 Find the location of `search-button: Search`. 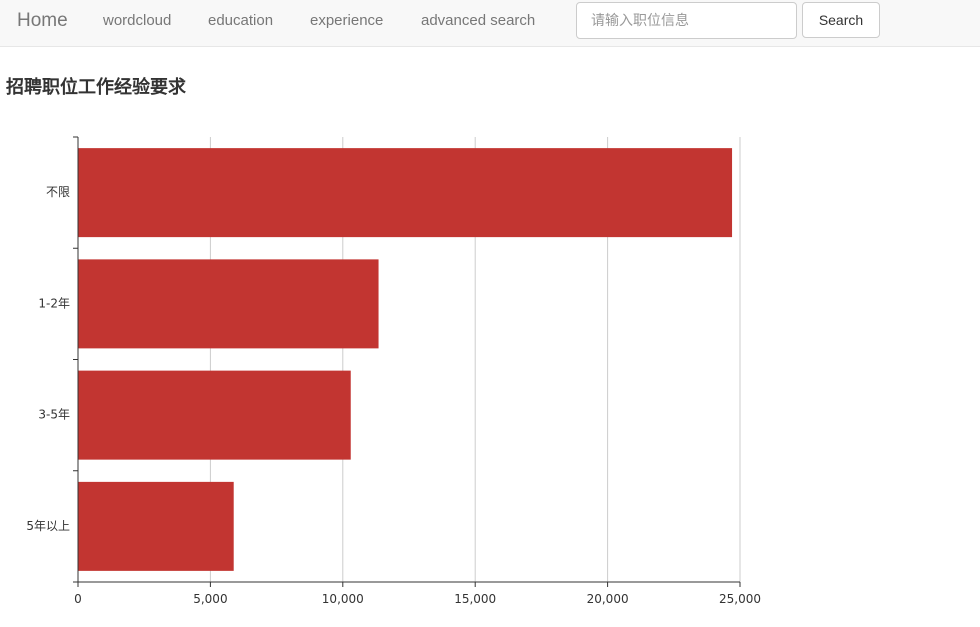

search-button: Search is located at coordinates (841, 20).